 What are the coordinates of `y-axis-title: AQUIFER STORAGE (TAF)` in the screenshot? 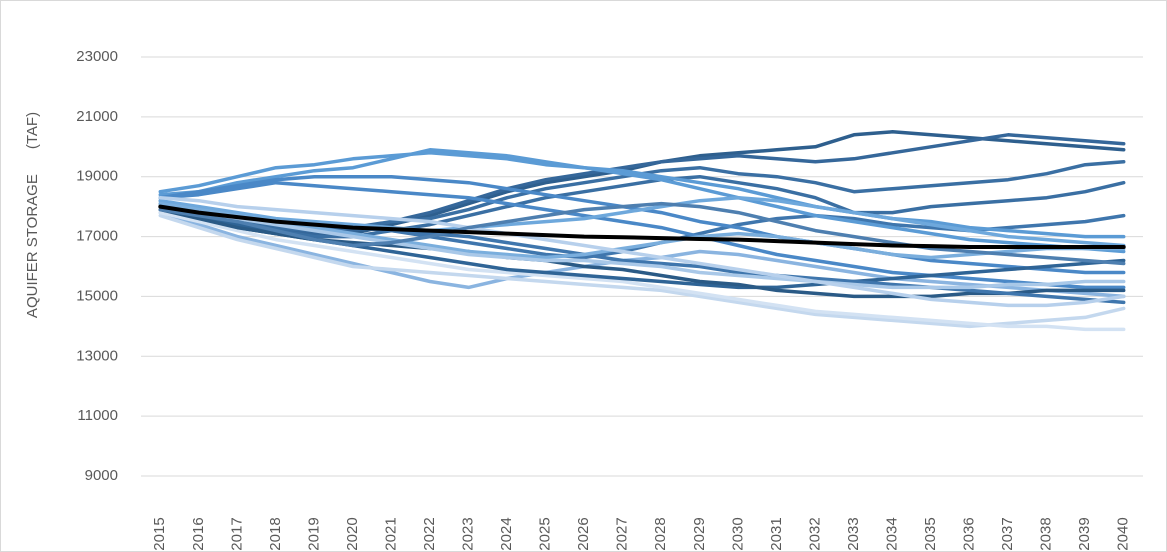 It's located at (32, 215).